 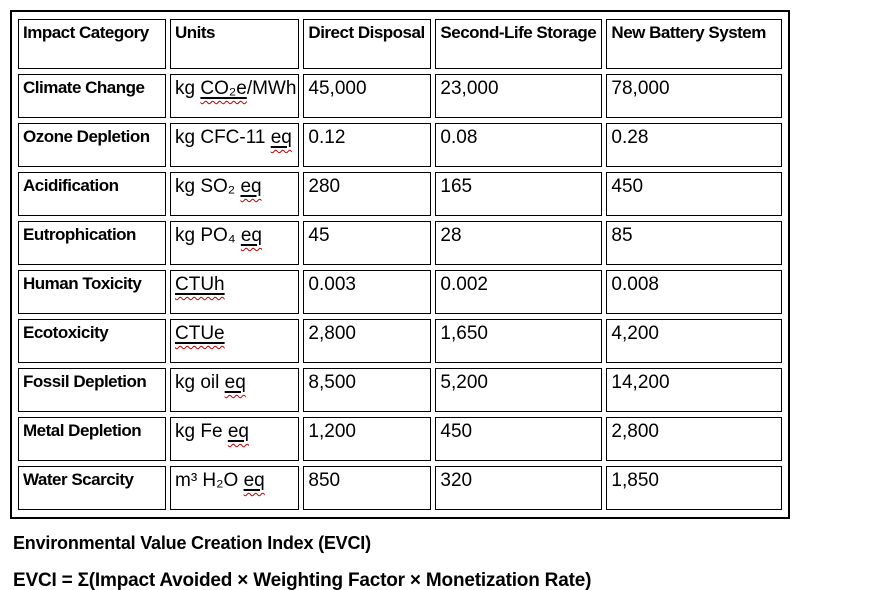 I want to click on category-cell: Metal Depletion, so click(x=92, y=439).